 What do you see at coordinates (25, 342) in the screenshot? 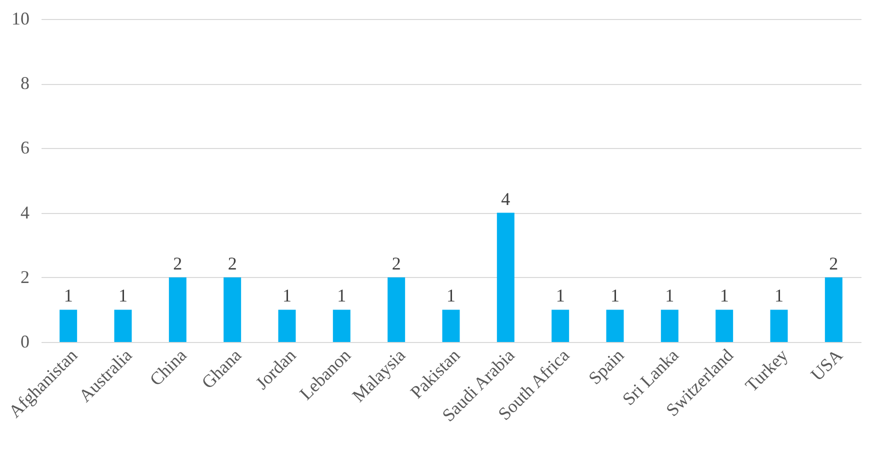
I see `y-tick-label: 0` at bounding box center [25, 342].